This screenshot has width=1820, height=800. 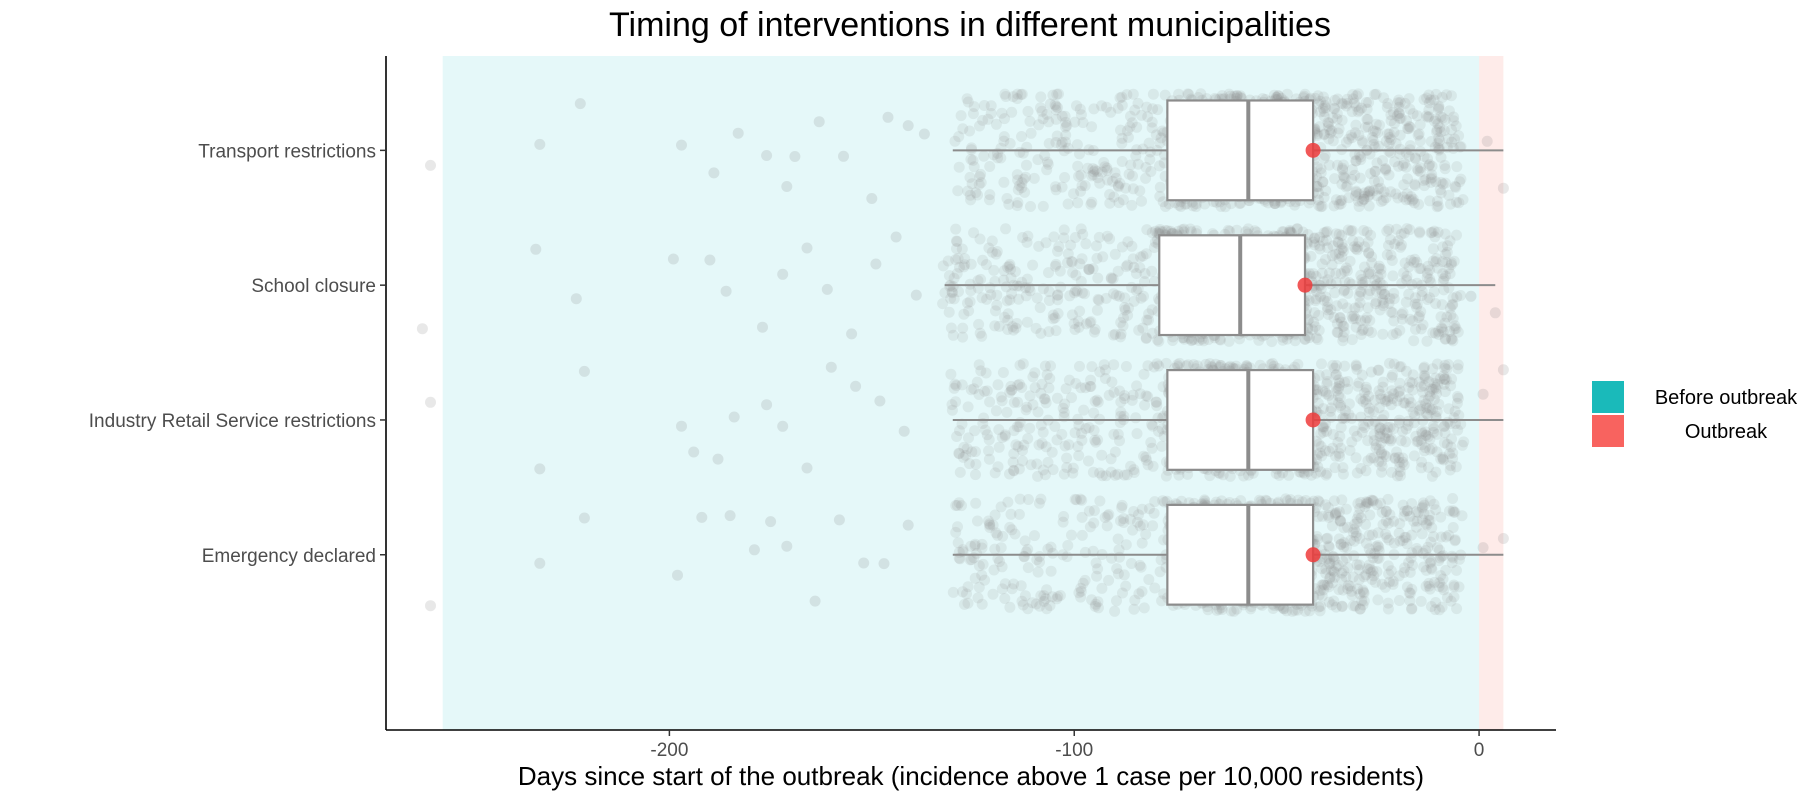 I want to click on highlight-point-transport-restrictions, so click(x=1313, y=150).